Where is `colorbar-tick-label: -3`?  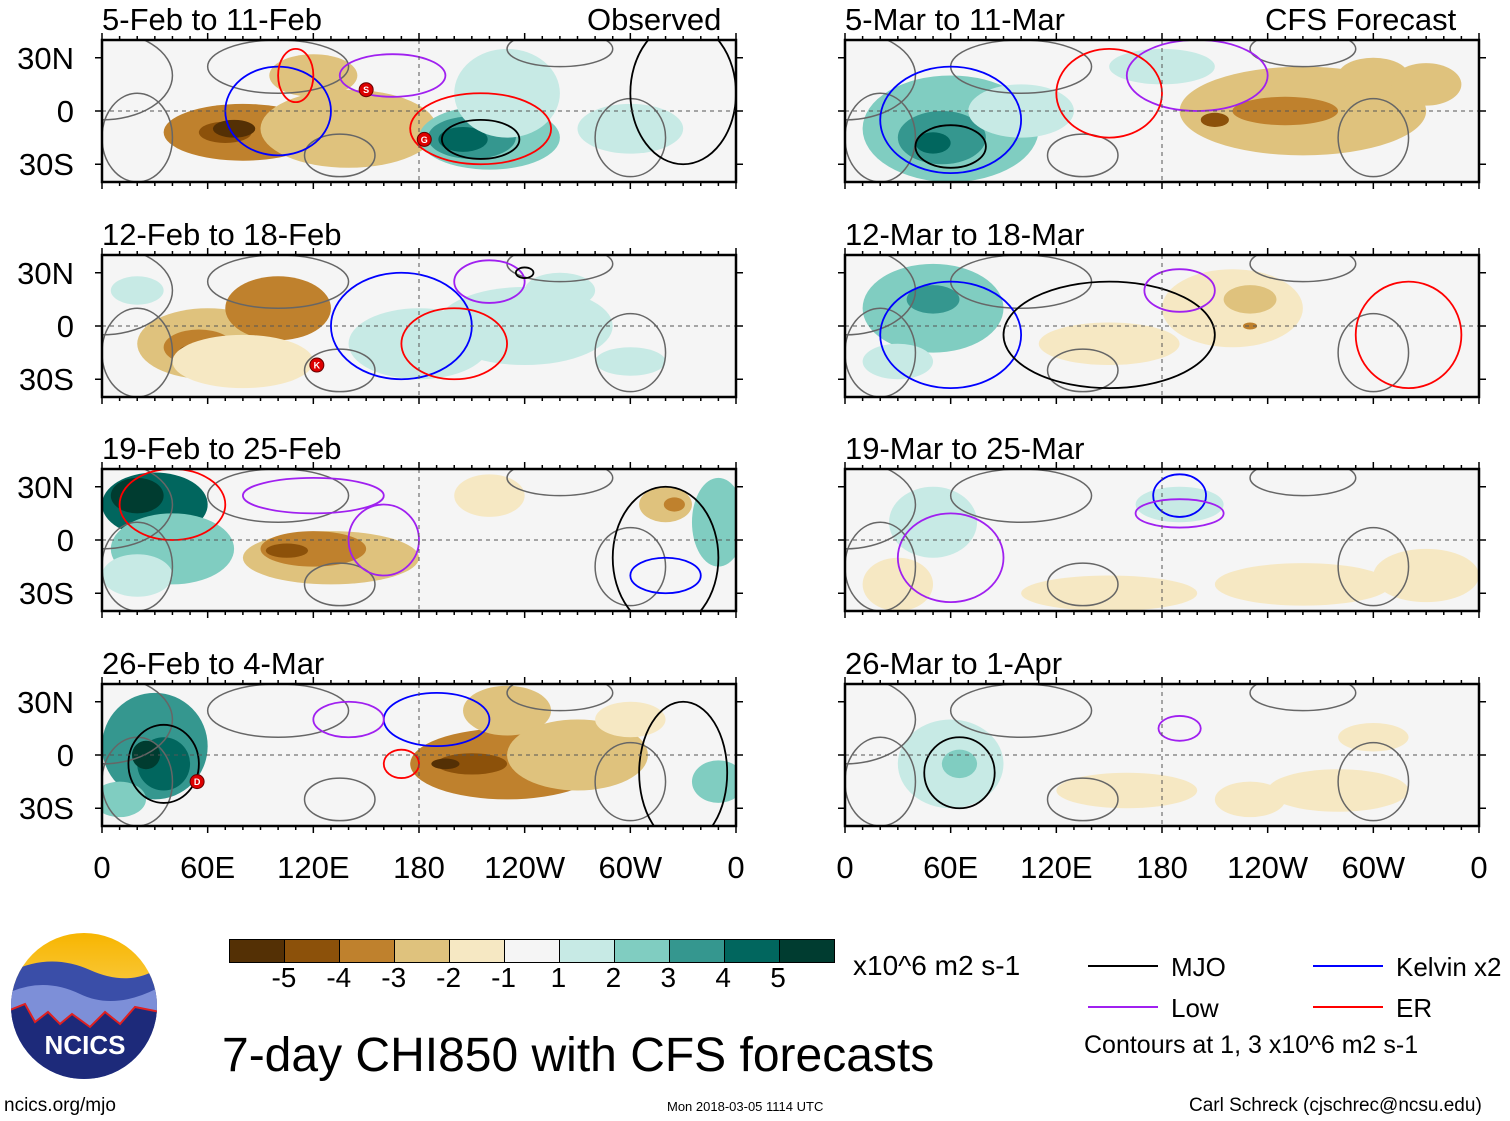 colorbar-tick-label: -3 is located at coordinates (394, 977).